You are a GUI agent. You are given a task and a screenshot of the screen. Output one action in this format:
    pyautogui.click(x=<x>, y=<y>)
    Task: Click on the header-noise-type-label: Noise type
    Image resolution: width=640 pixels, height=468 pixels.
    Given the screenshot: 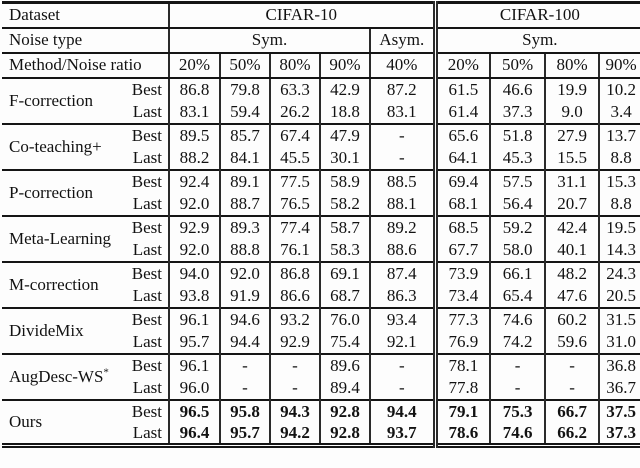 What is the action you would take?
    pyautogui.click(x=86, y=40)
    